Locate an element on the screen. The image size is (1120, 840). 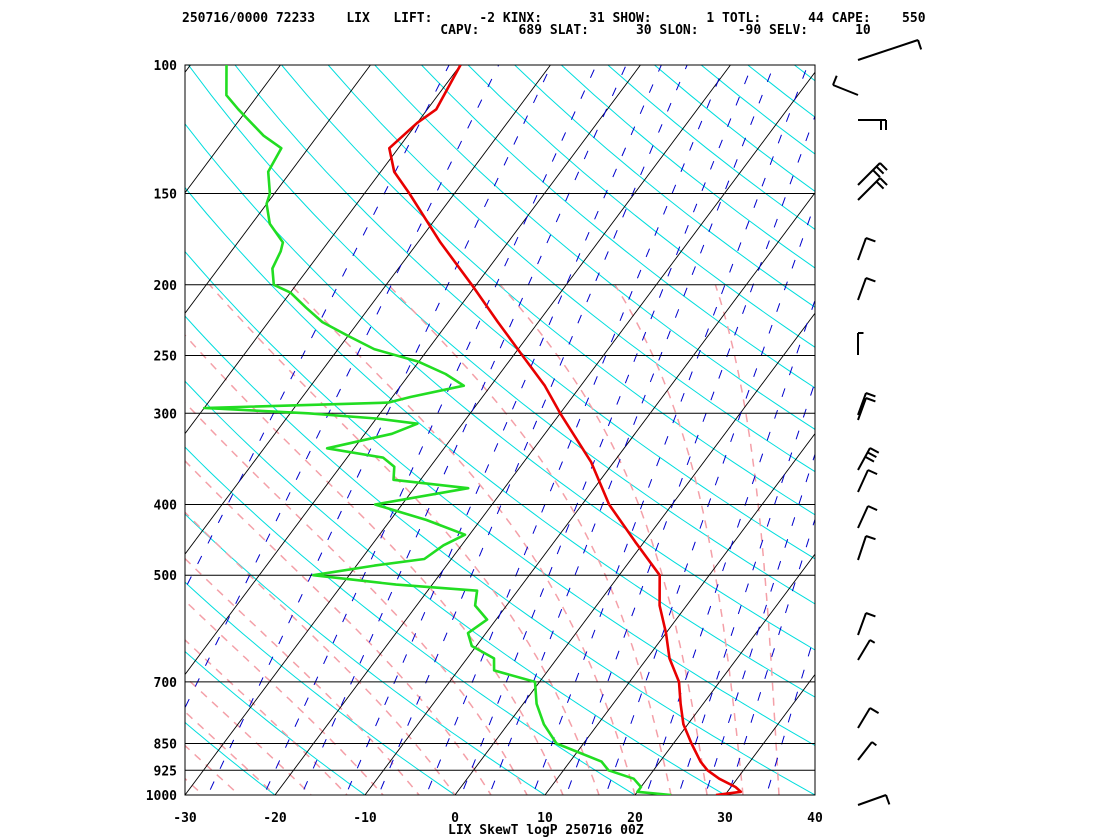
pressure-label: 400 is located at coordinates (166, 506).